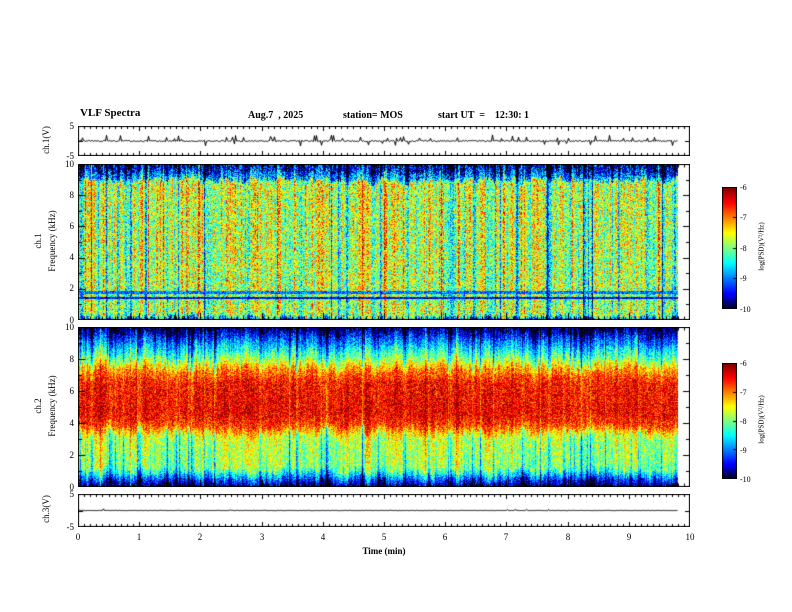 The height and width of the screenshot is (612, 792). Describe the element at coordinates (761, 246) in the screenshot. I see `colorbar1-axis-label: log(PSD)(V²/Hz)` at that location.